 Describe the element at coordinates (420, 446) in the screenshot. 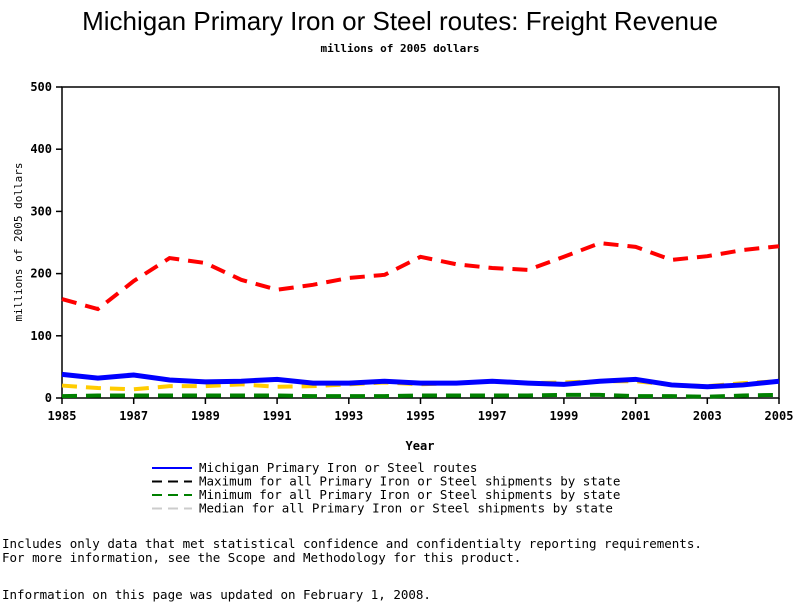

I see `x-axis-label: Year` at that location.